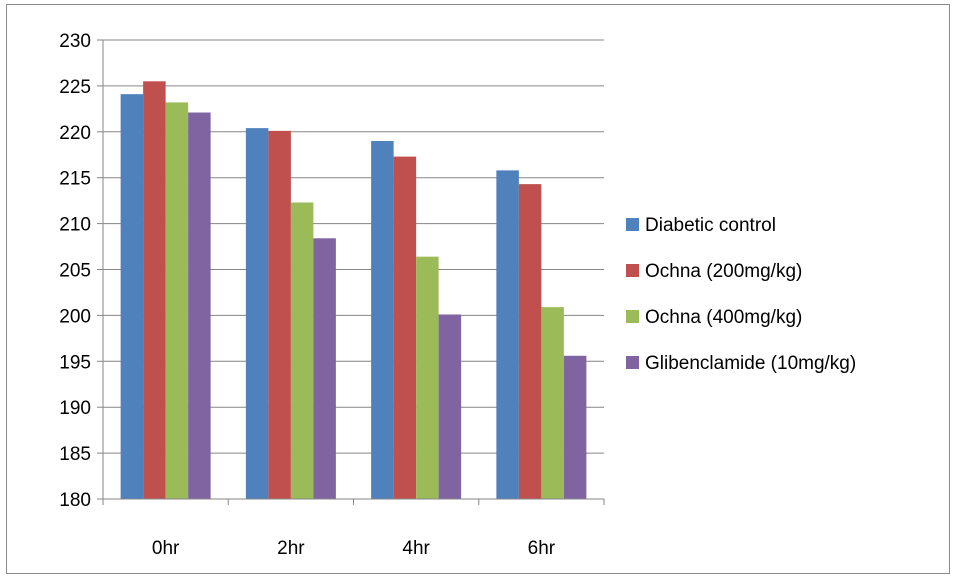 The width and height of the screenshot is (954, 579). What do you see at coordinates (575, 427) in the screenshot?
I see `bar-glibenclamide-10mg-kg-6hr` at bounding box center [575, 427].